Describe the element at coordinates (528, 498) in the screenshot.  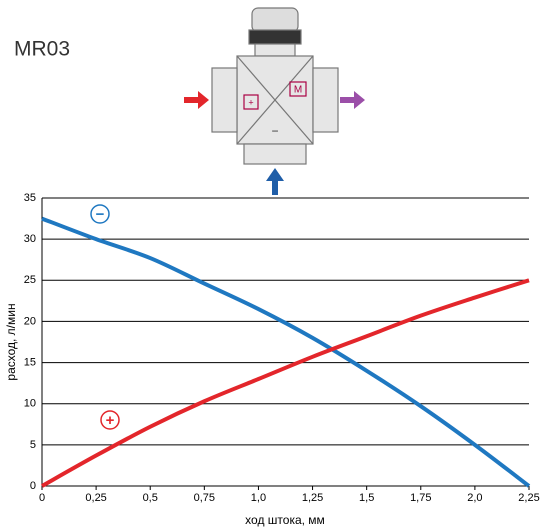
I see `x-tick-label: 2,25` at that location.